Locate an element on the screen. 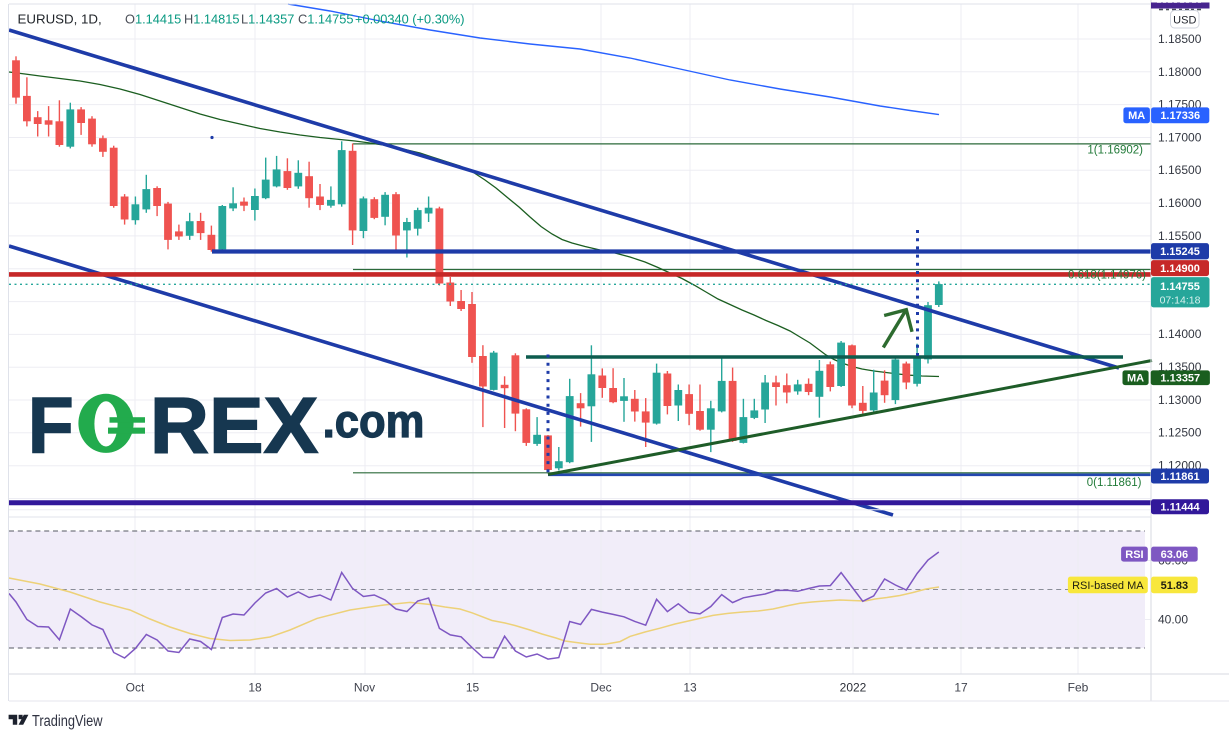 Image resolution: width=1229 pixels, height=738 pixels. svg-text: 1.15500 is located at coordinates (1180, 236).